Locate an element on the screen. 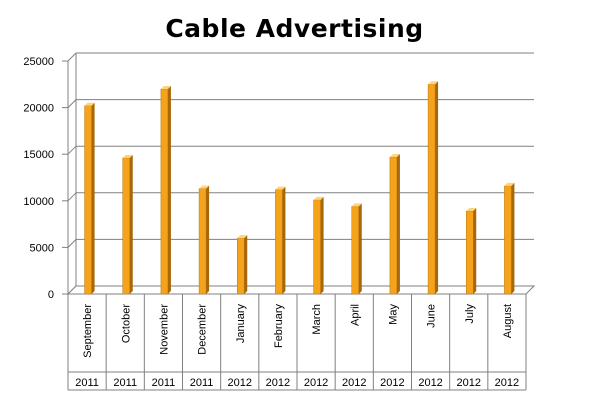 This screenshot has height=405, width=589. x-tick-label: March is located at coordinates (317, 319).